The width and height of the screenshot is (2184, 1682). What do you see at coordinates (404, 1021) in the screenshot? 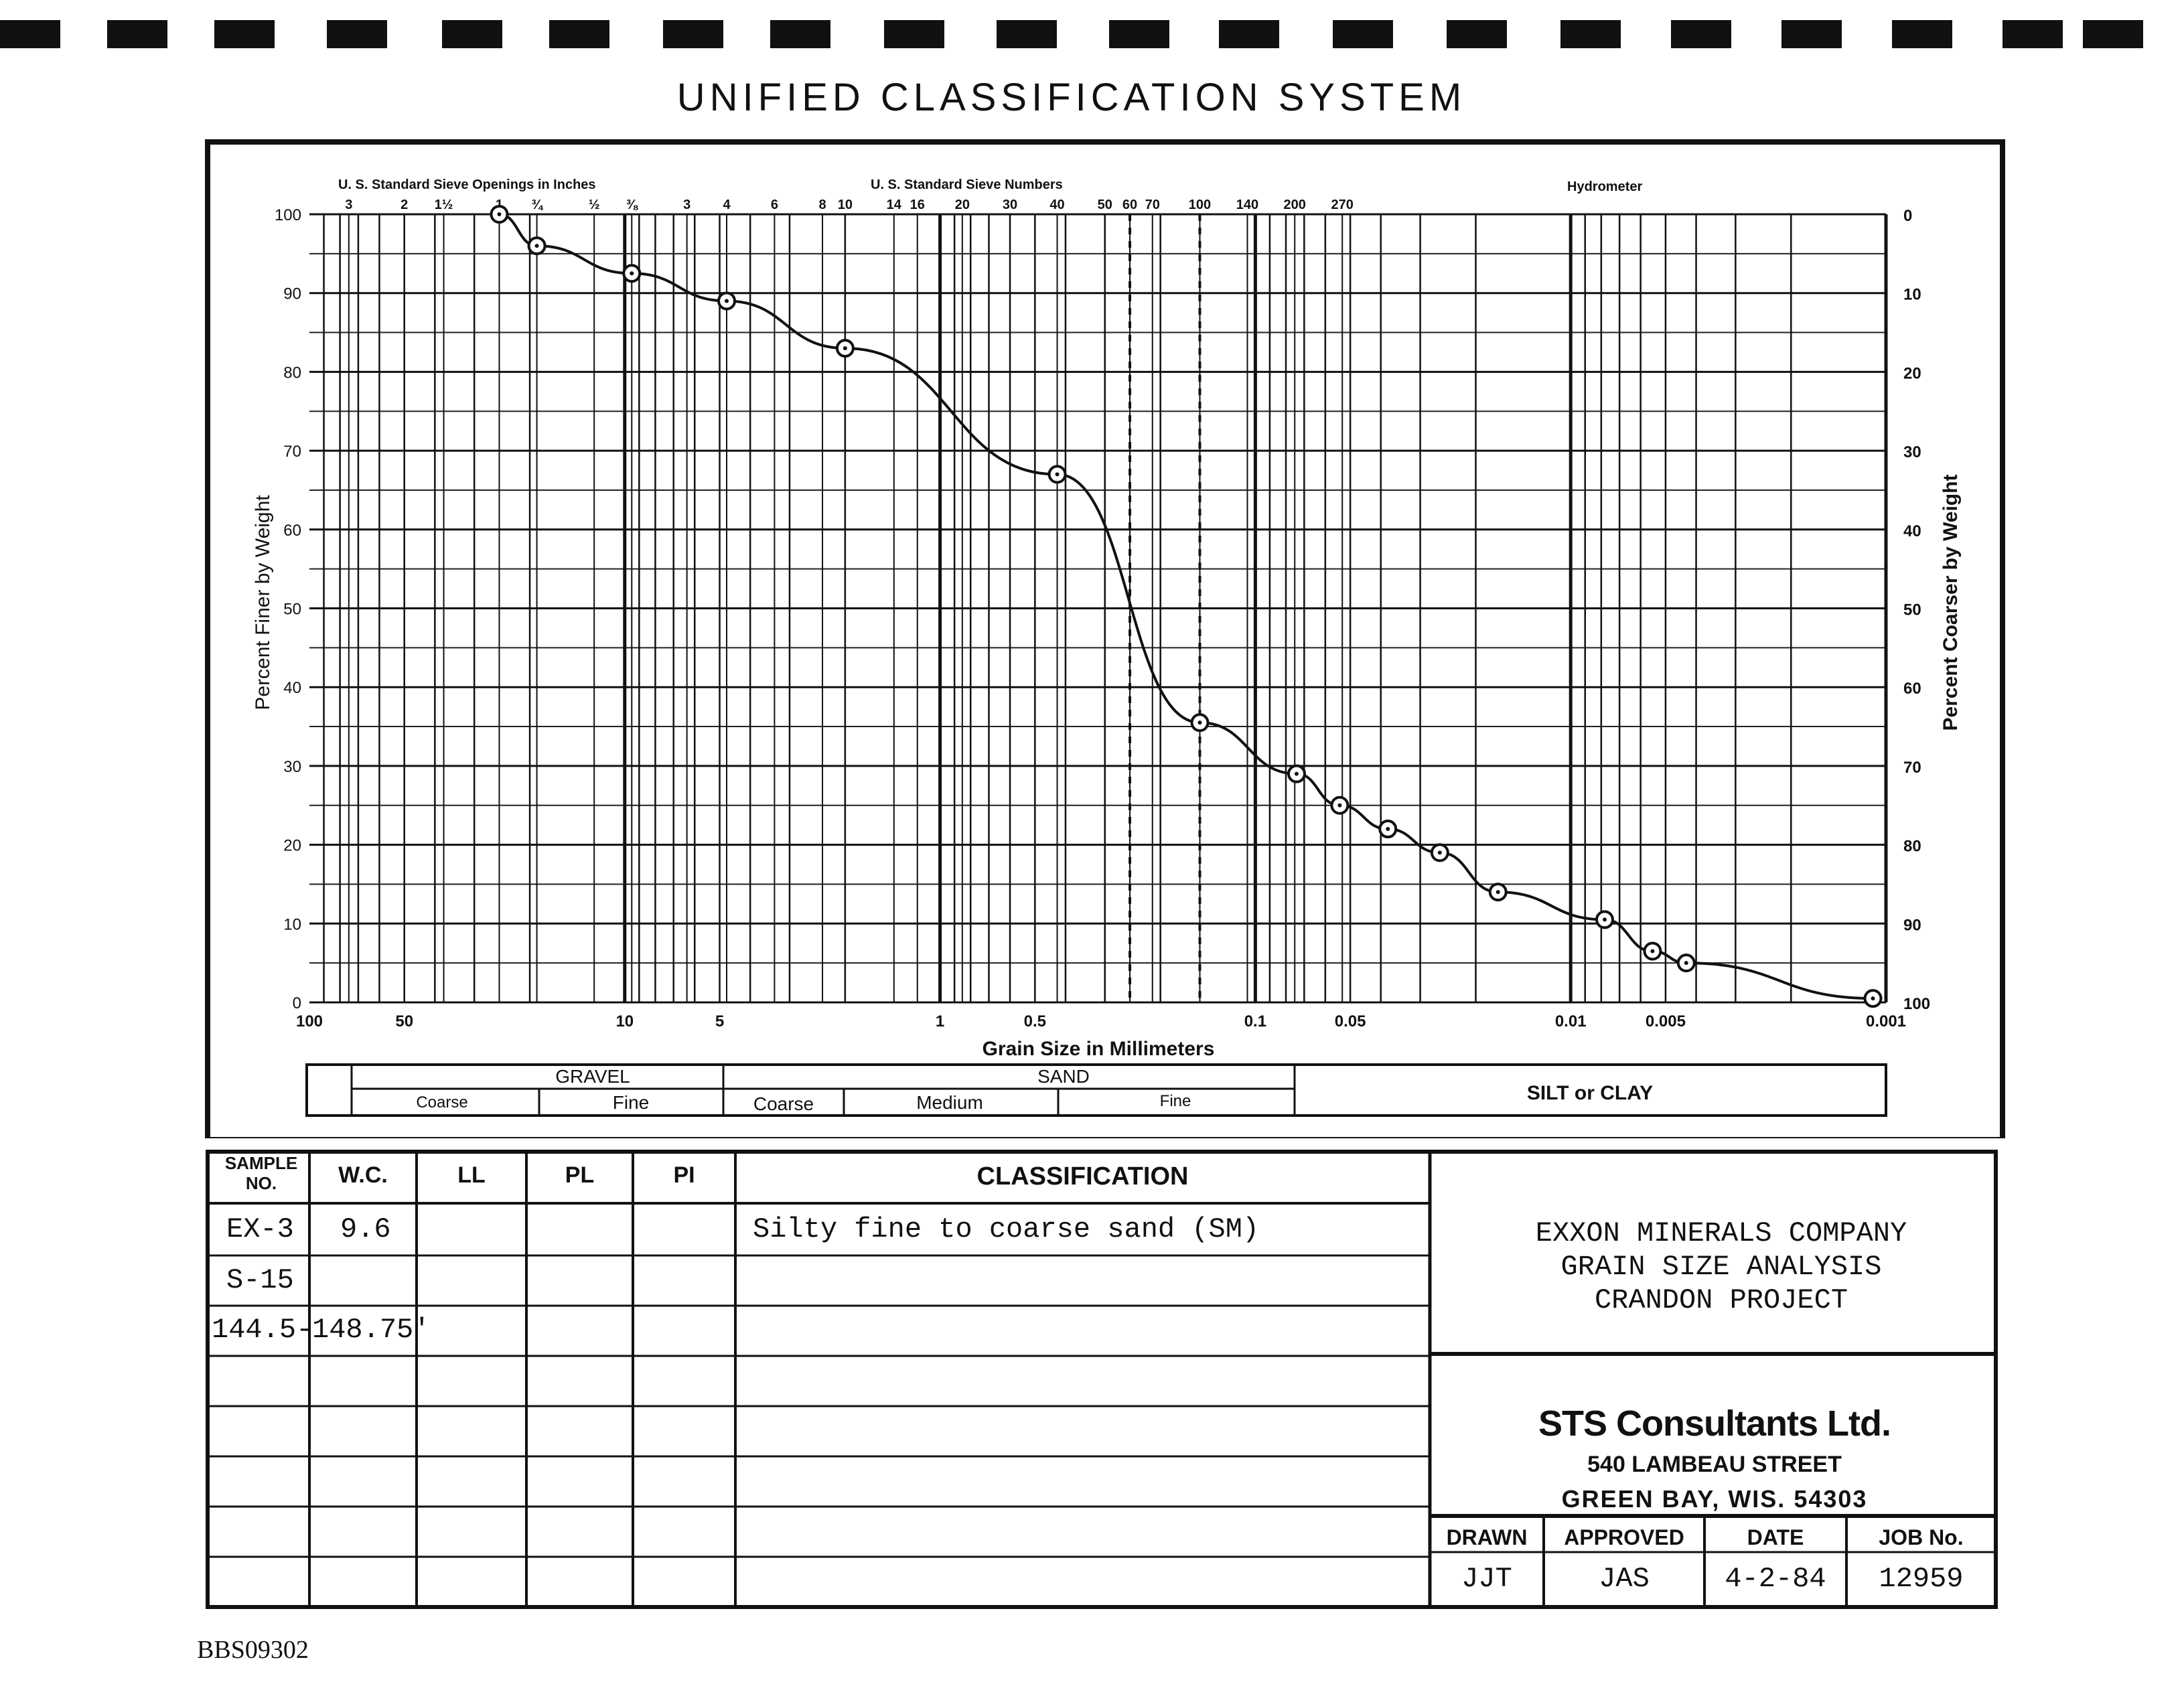
I see `x-tick-label: 50` at bounding box center [404, 1021].